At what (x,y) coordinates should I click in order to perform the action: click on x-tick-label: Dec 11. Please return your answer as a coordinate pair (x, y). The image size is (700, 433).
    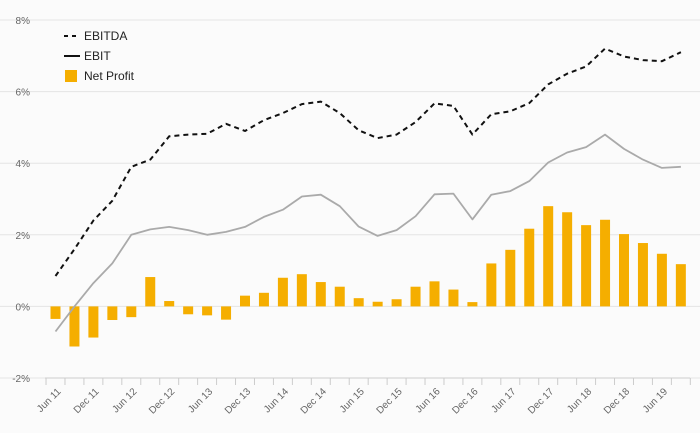
    Looking at the image, I should click on (87, 401).